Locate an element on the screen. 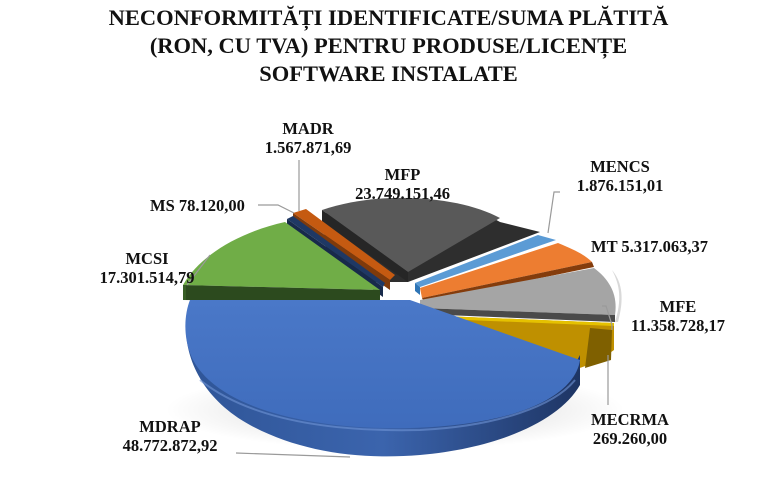 Image resolution: width=777 pixels, height=477 pixels. title-line-2: (RON, CU TVA) PENTRU PRODUSE/LICENȚE is located at coordinates (388, 45).